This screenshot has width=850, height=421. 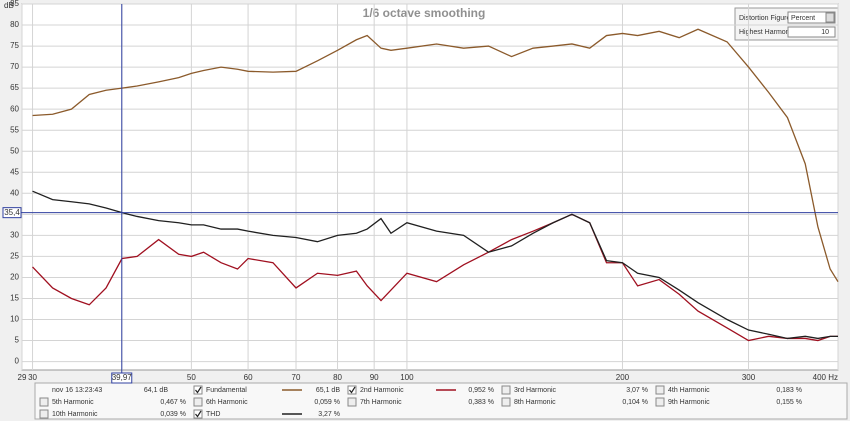 I want to click on legend-name: 6th Harmonic, so click(x=227, y=402).